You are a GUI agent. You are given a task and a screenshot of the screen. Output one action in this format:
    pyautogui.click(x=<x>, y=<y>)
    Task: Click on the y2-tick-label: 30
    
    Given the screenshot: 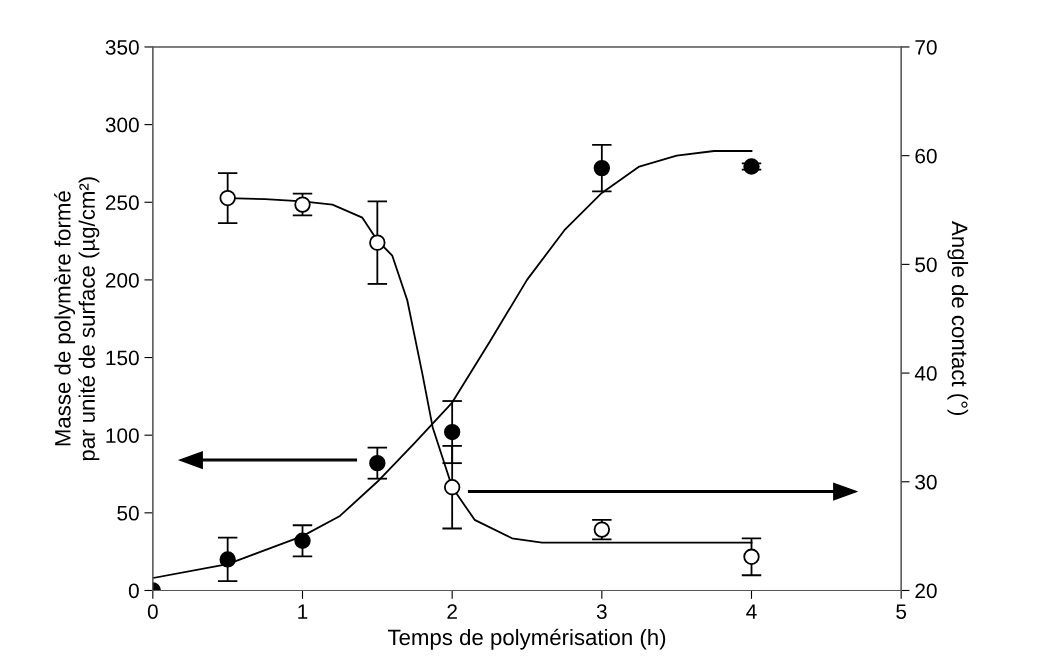 What is the action you would take?
    pyautogui.click(x=926, y=482)
    